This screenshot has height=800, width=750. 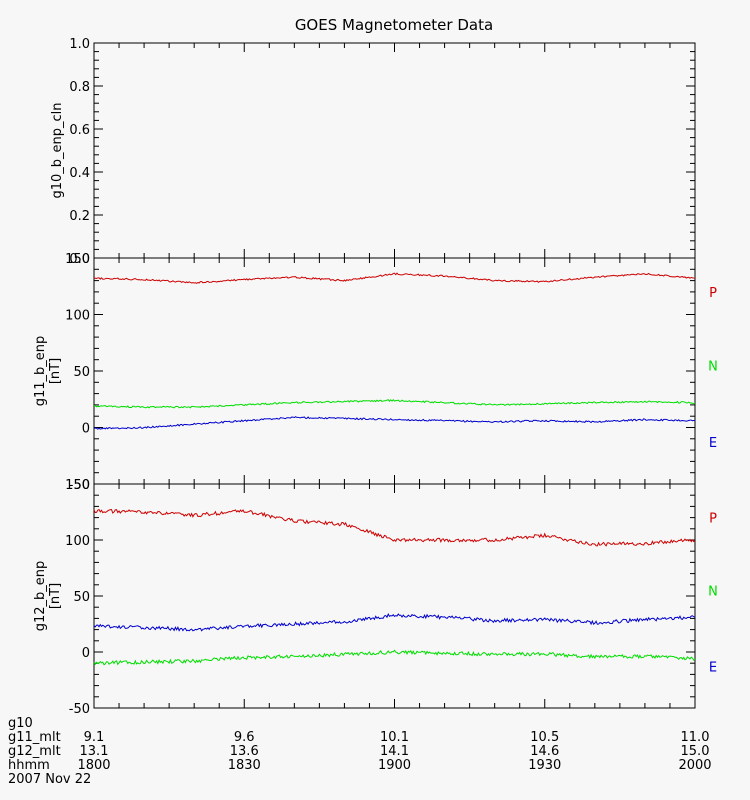 I want to click on x-row-label-g12-mlt: g12_mlt, so click(x=34, y=751).